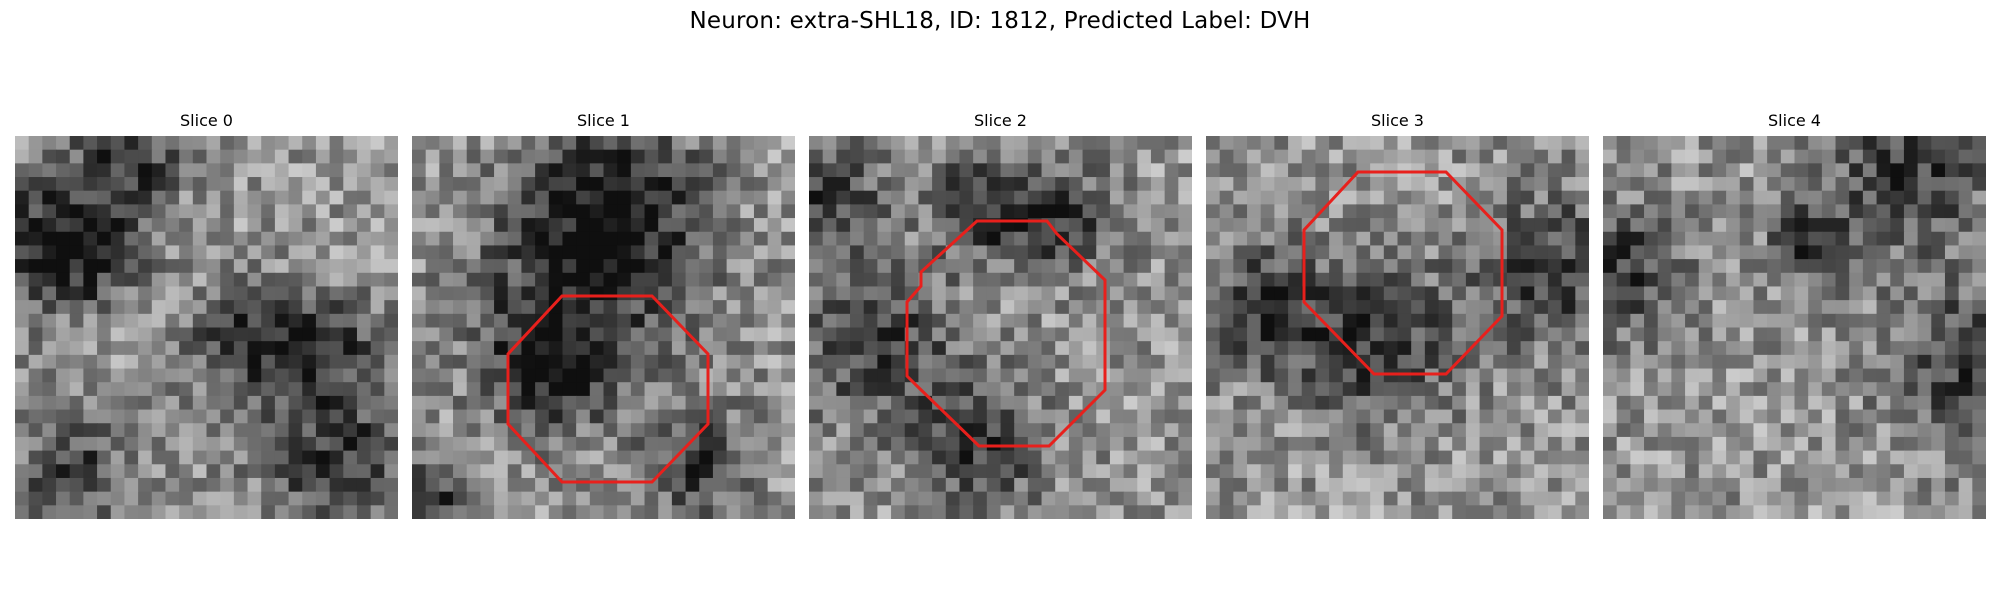 The height and width of the screenshot is (600, 2000). Describe the element at coordinates (1006, 333) in the screenshot. I see `roi-outline` at that location.